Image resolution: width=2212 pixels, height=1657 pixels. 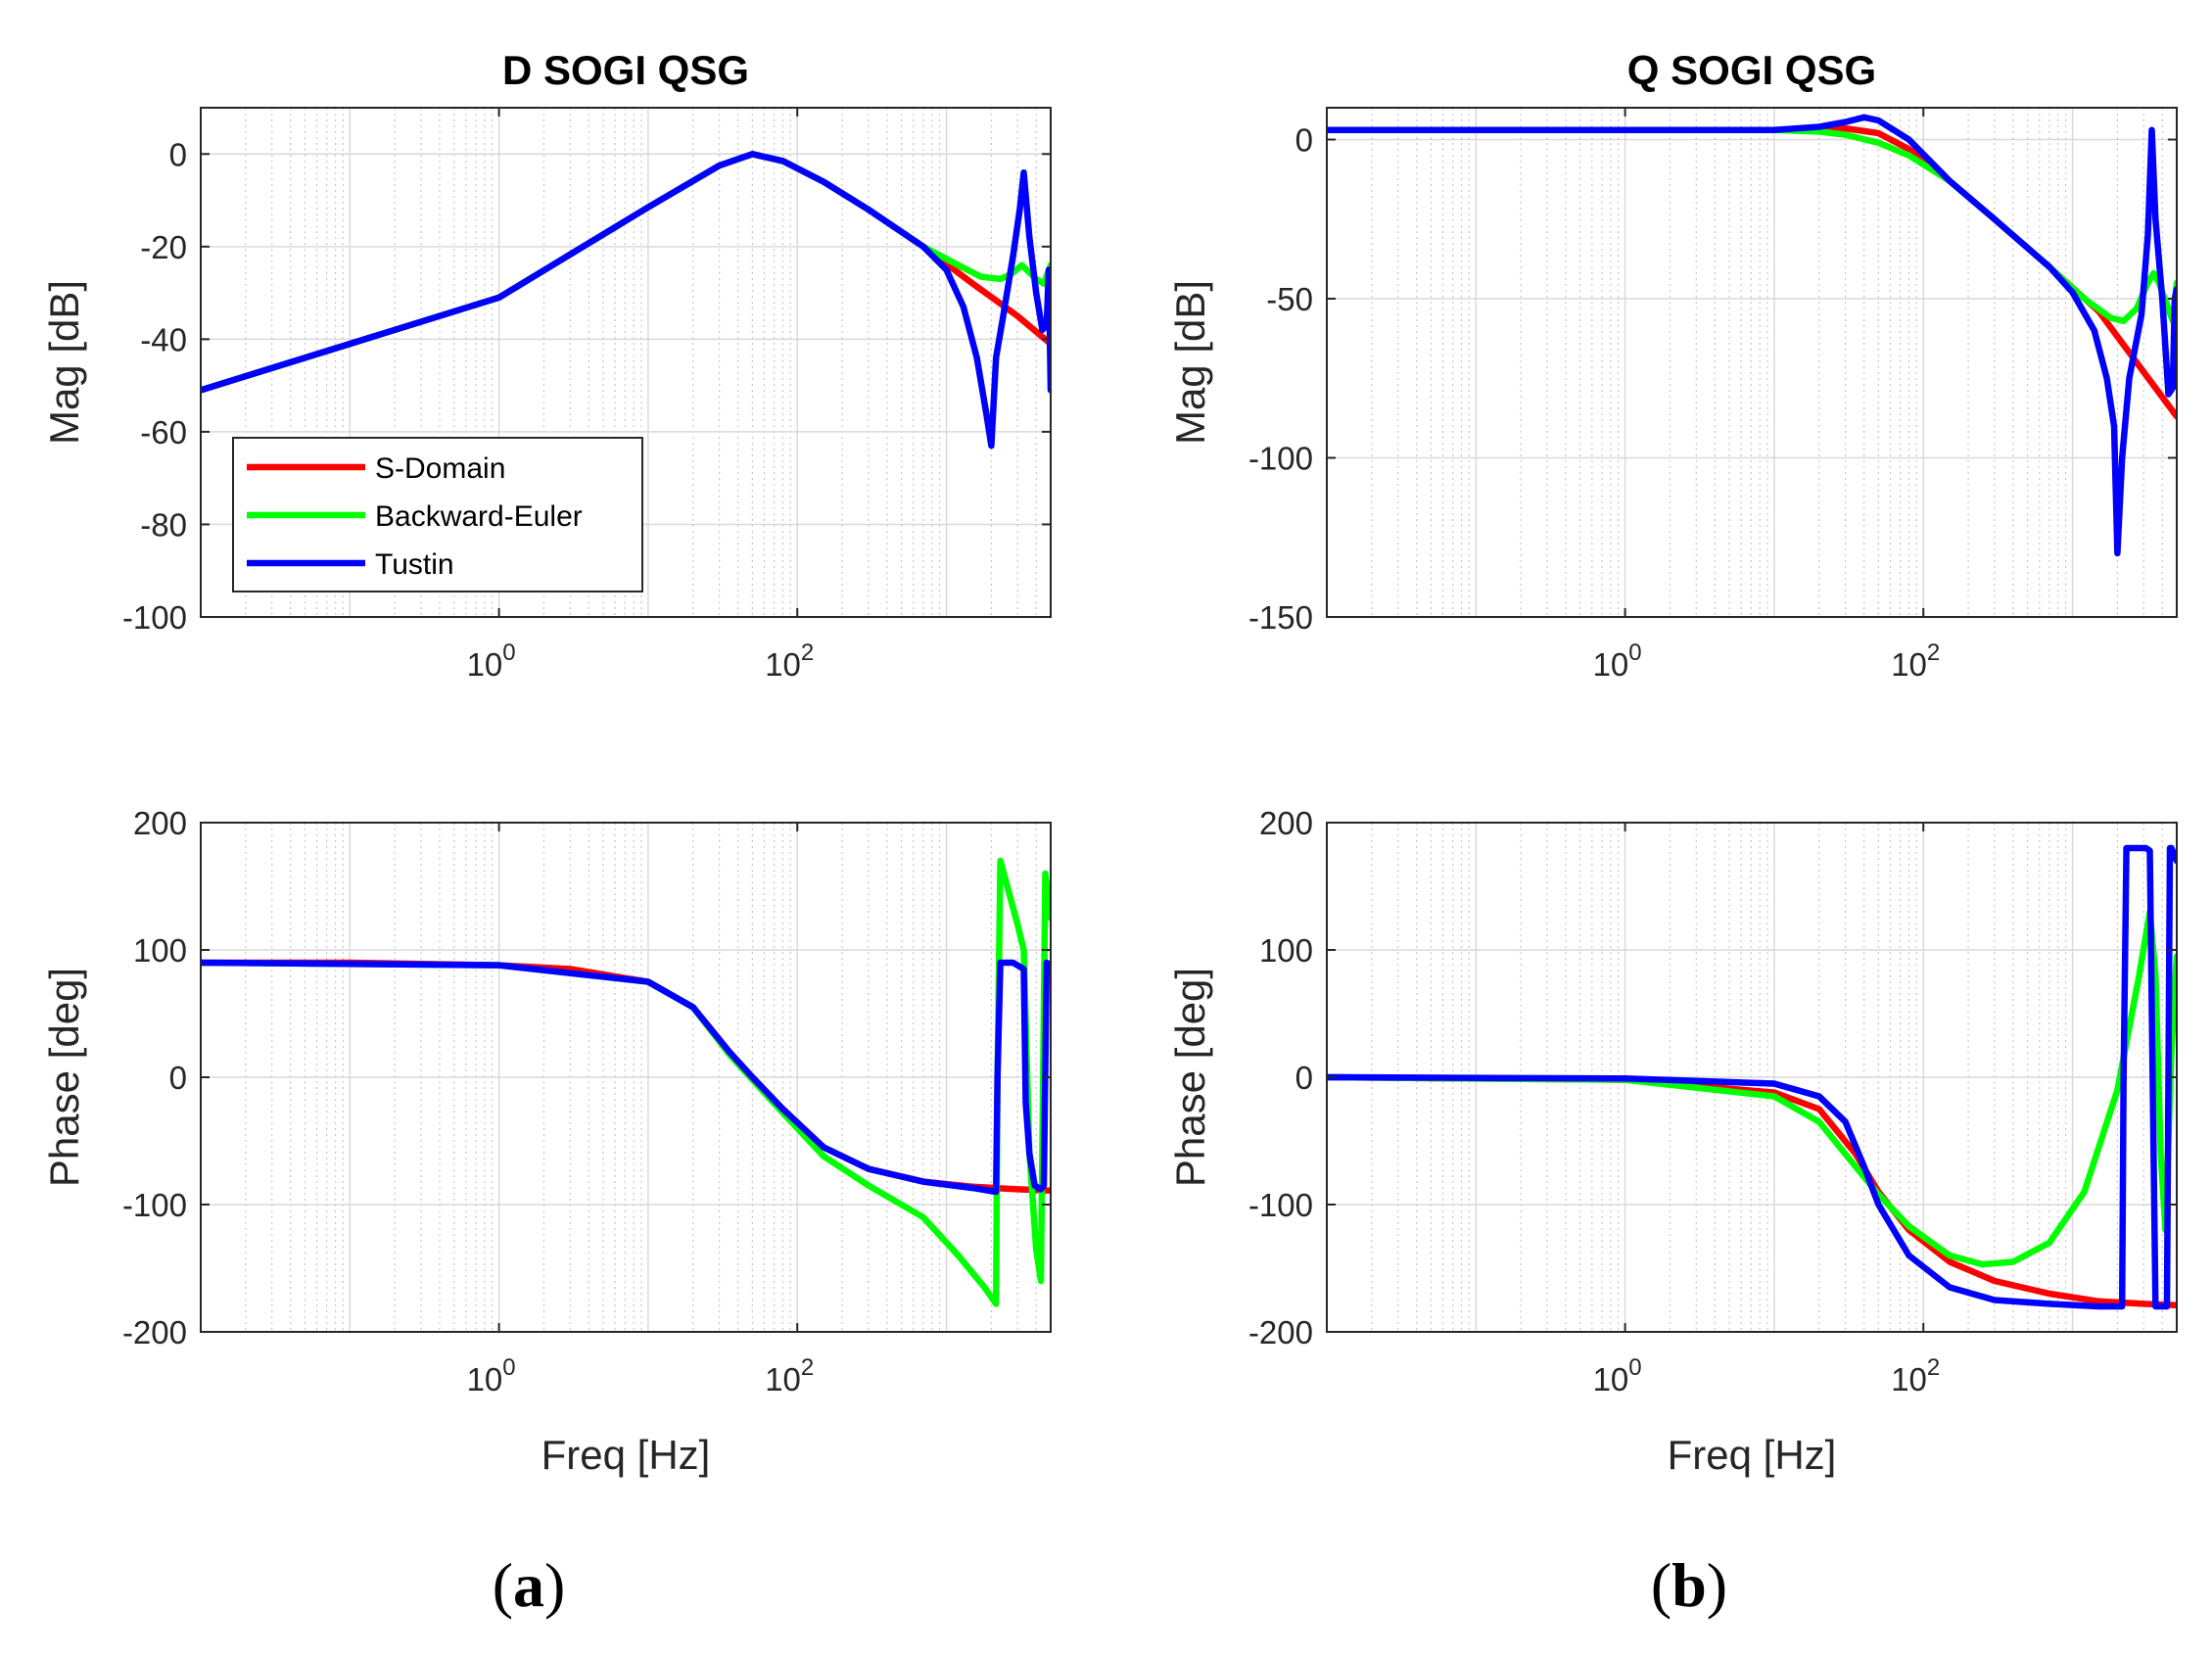 What do you see at coordinates (1752, 1088) in the screenshot?
I see `series-backward-euler` at bounding box center [1752, 1088].